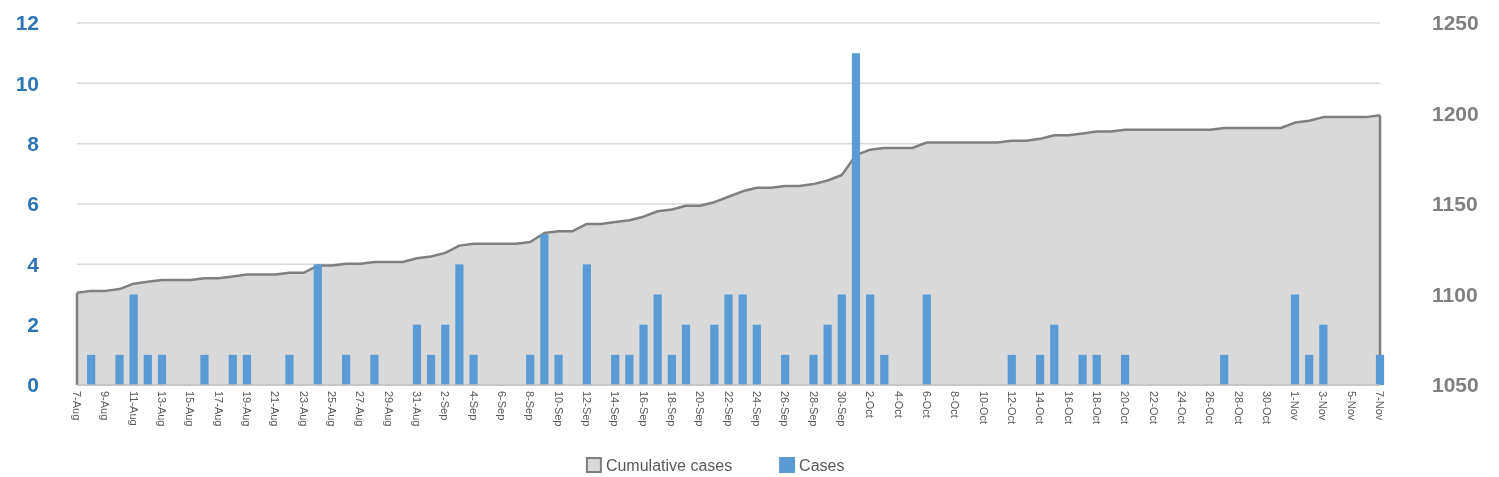 The height and width of the screenshot is (477, 1499). Describe the element at coordinates (1181, 408) in the screenshot. I see `x-tick-label: 24-Oct` at that location.